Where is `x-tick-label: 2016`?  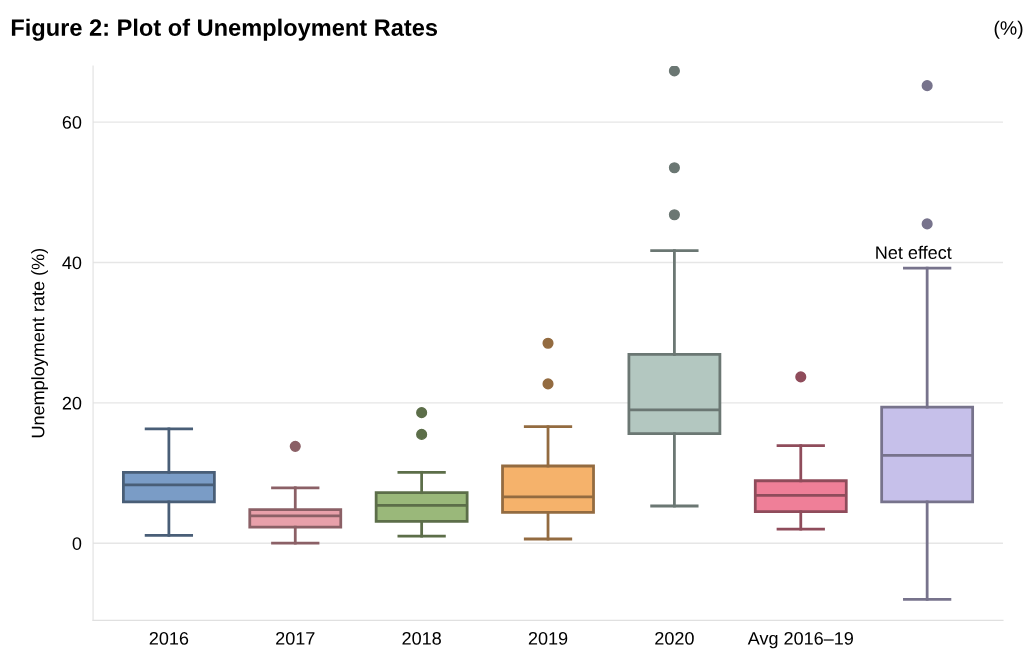 x-tick-label: 2016 is located at coordinates (169, 638).